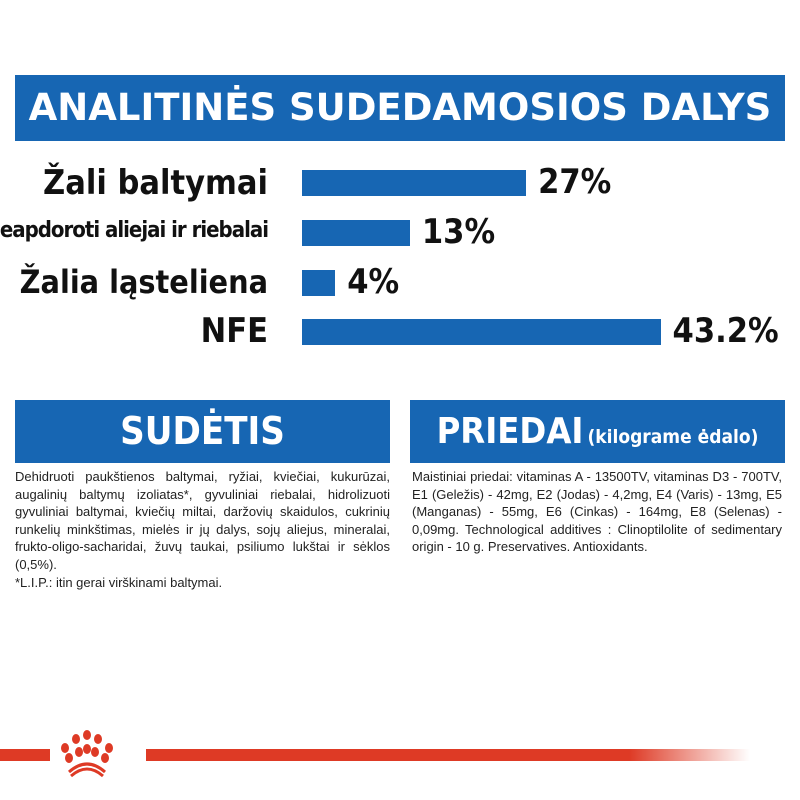  Describe the element at coordinates (673, 437) in the screenshot. I see `additives-subtitle: (kilograme ėdalo)` at that location.